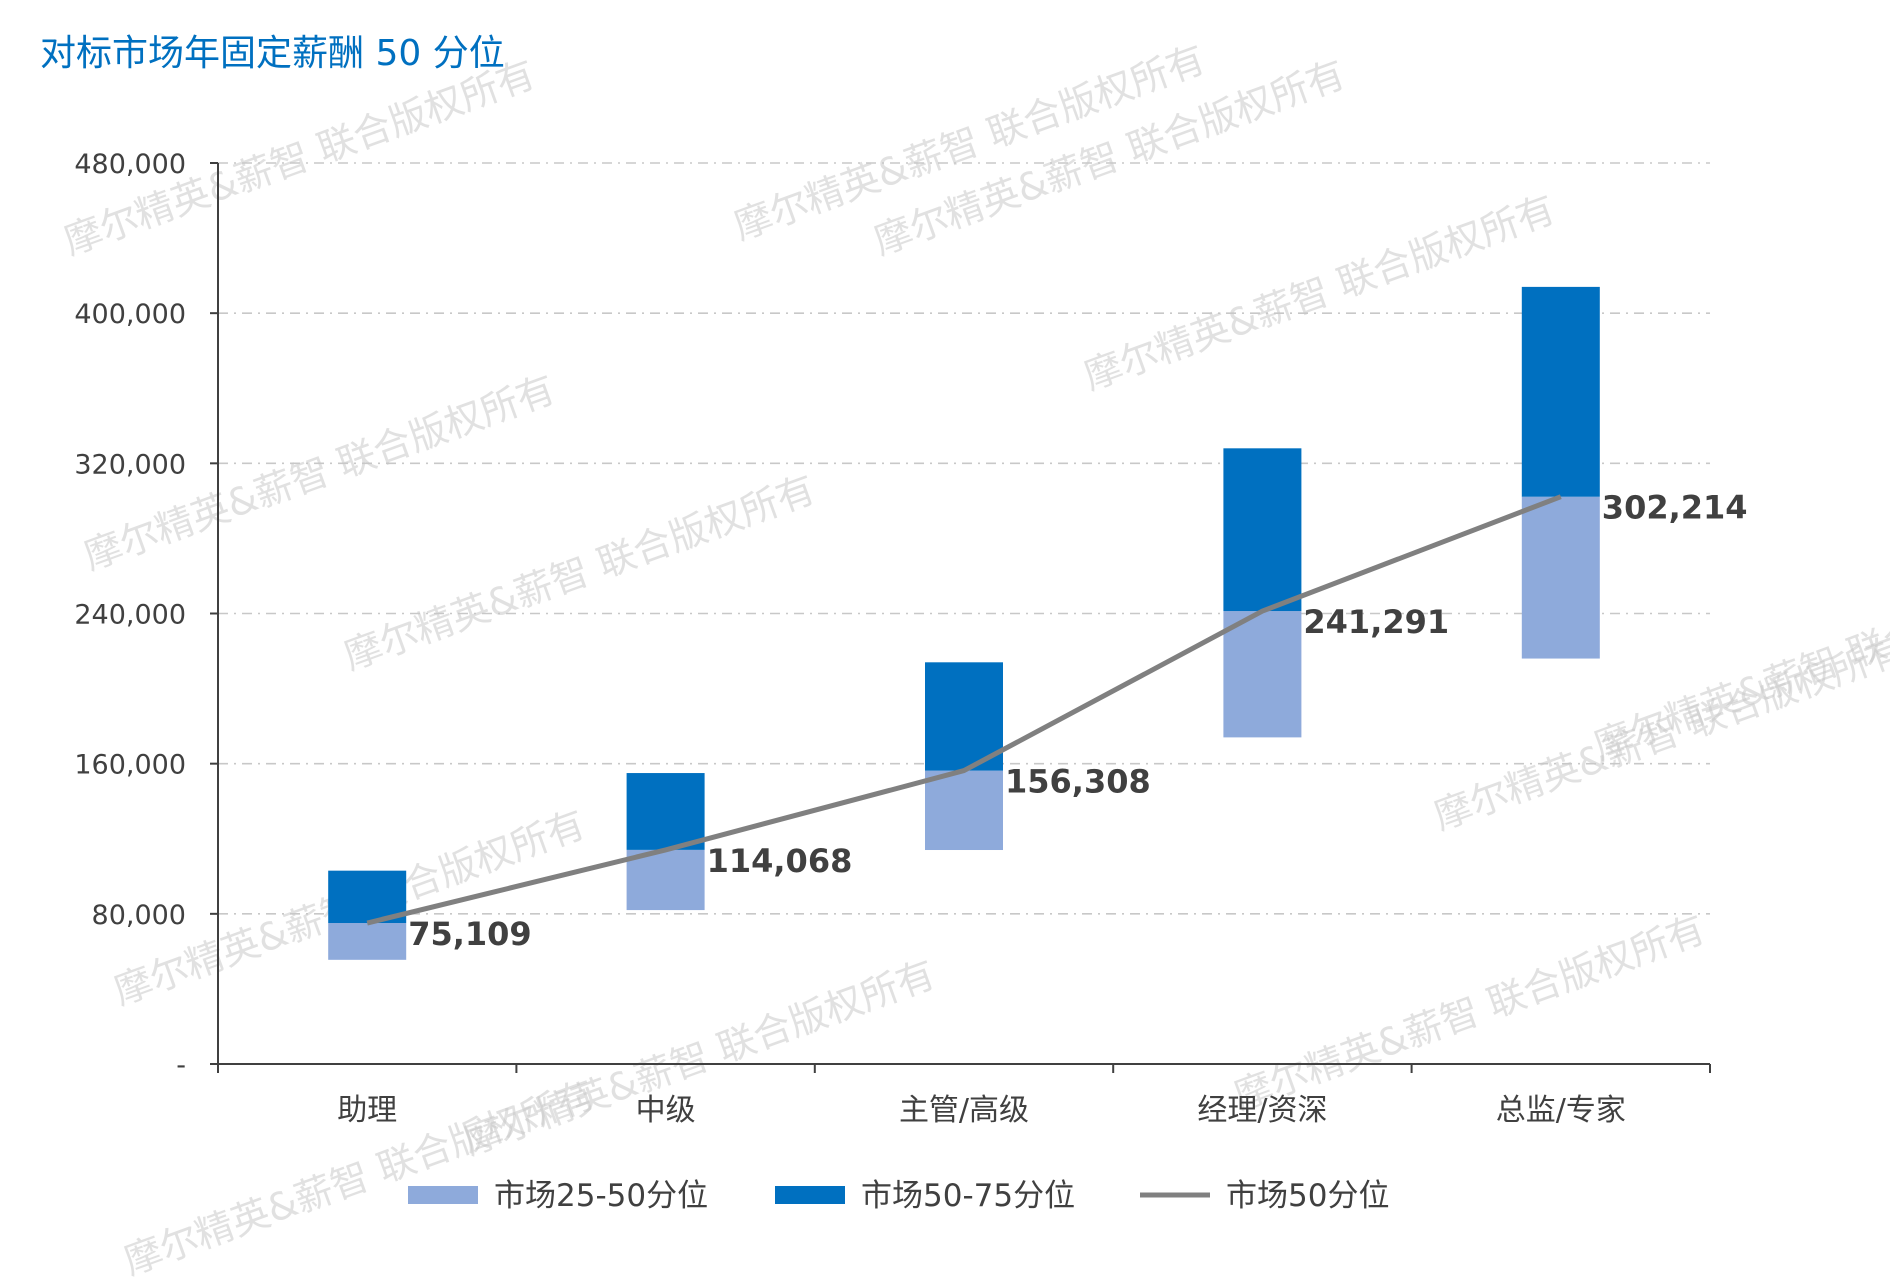 The image size is (1890, 1284). Describe the element at coordinates (1307, 1196) in the screenshot. I see `legend-label: 市场50分位` at that location.